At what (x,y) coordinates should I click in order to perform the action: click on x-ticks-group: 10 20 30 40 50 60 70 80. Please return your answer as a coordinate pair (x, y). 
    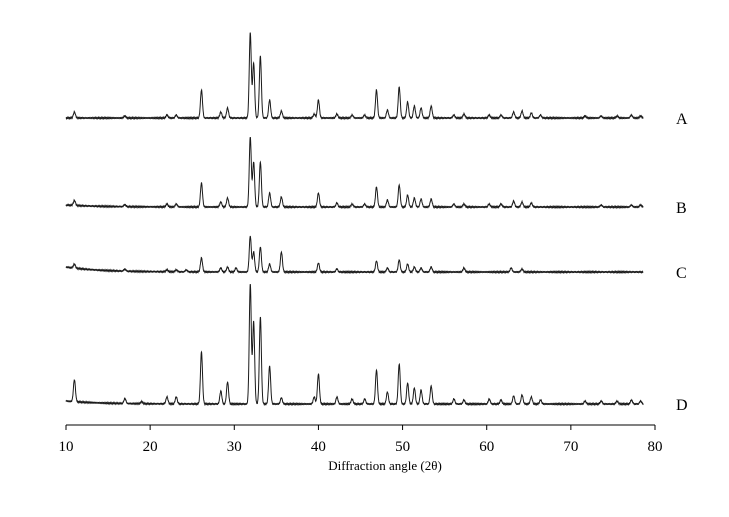
    Looking at the image, I should click on (361, 440).